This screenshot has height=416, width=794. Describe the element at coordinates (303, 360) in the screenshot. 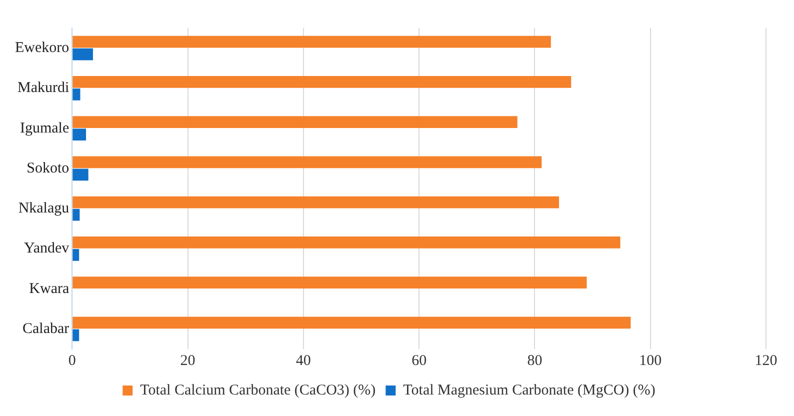

I see `x-tick-label: 40` at that location.